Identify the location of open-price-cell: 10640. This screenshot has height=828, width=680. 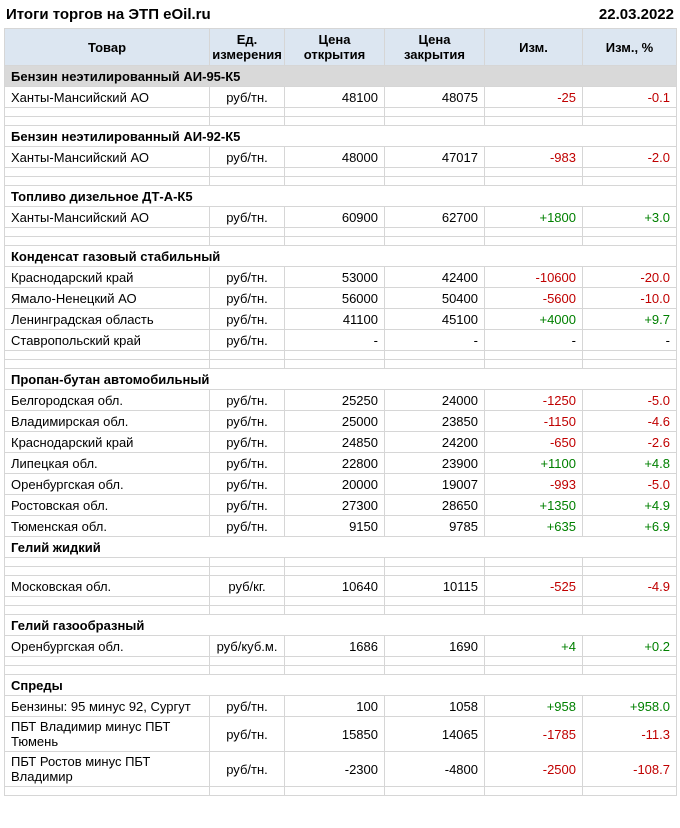
(334, 586).